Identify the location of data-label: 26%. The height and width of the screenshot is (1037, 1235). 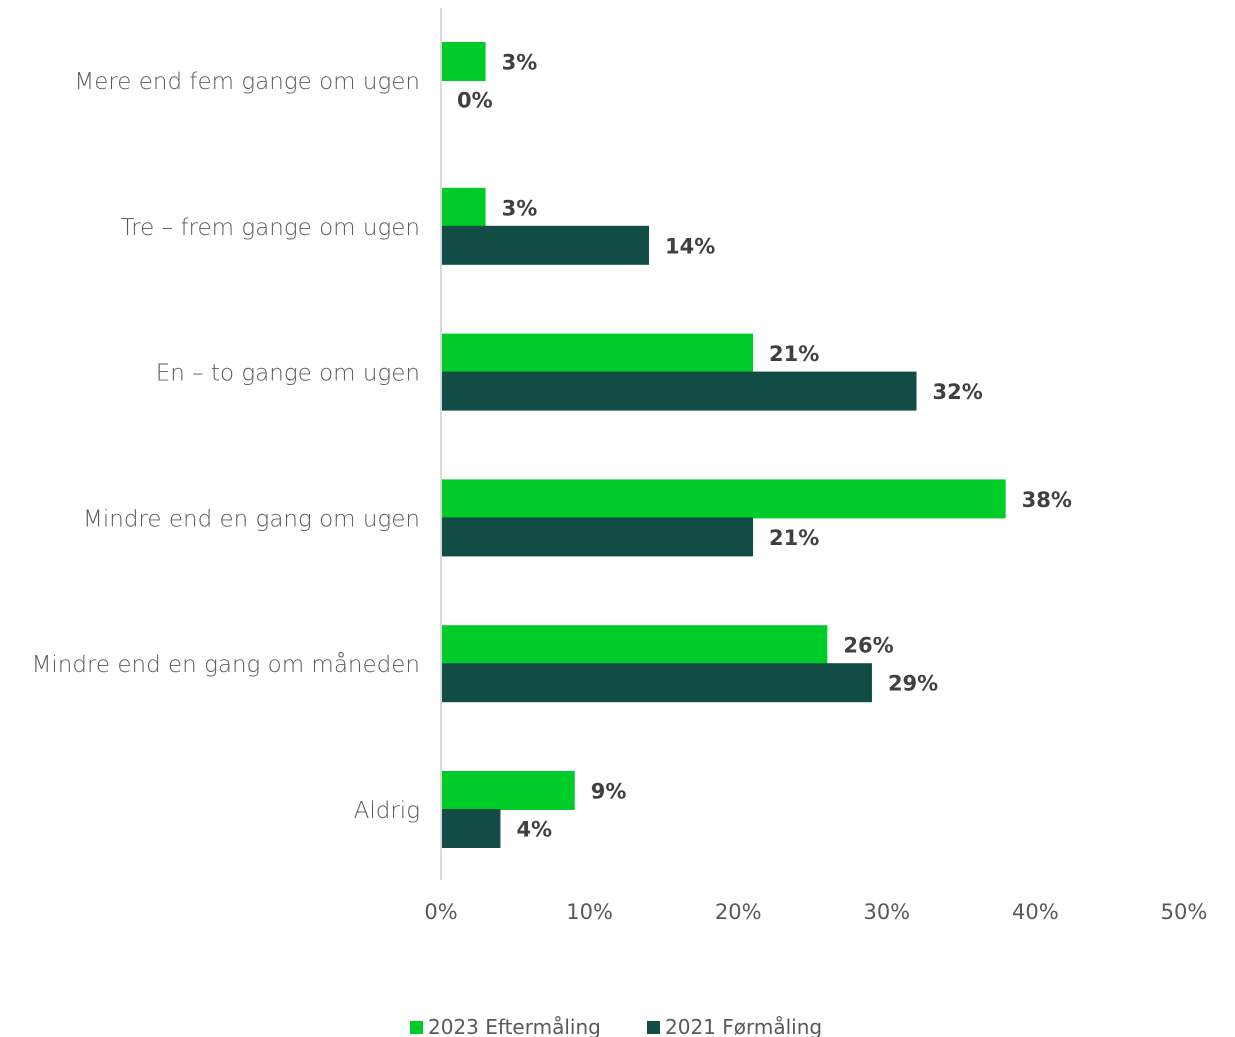
(868, 646).